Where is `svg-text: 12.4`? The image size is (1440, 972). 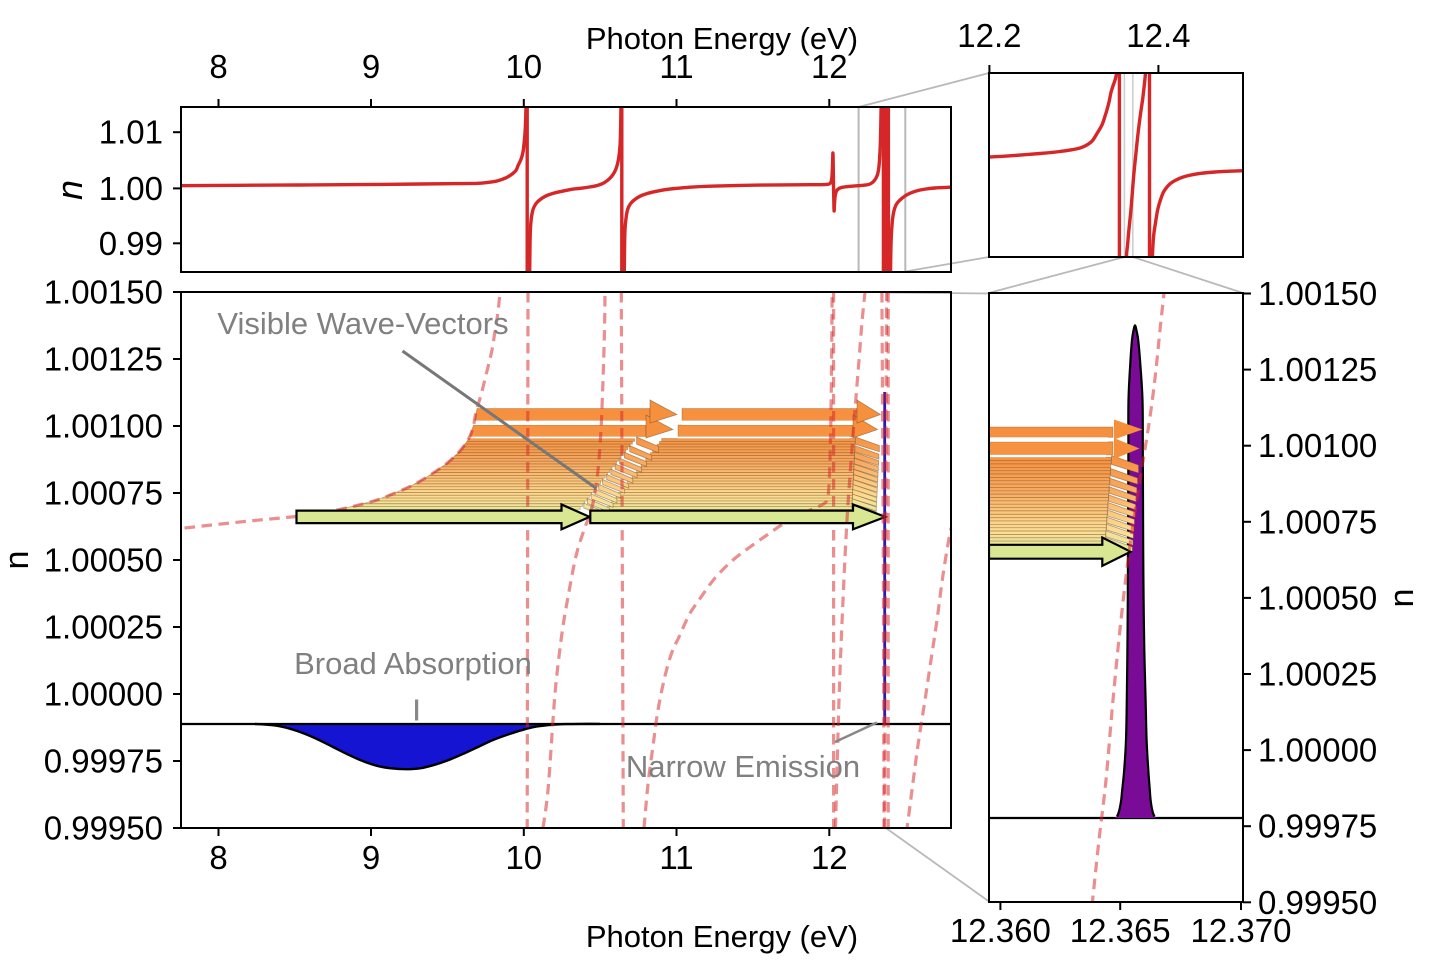
svg-text: 12.4 is located at coordinates (1158, 35).